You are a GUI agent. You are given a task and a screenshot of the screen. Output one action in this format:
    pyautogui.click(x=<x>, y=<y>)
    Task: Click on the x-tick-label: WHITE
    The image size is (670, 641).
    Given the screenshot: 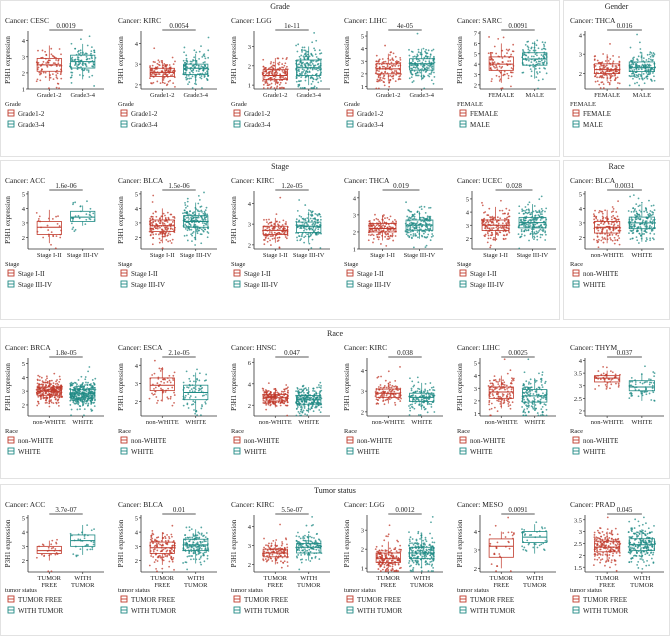 What is the action you would take?
    pyautogui.click(x=308, y=422)
    